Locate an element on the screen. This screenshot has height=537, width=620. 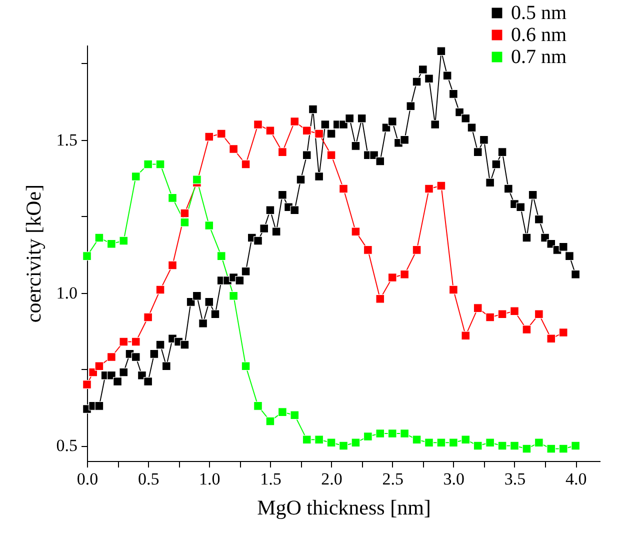
y-tick-label: 0.5 is located at coordinates (67, 446).